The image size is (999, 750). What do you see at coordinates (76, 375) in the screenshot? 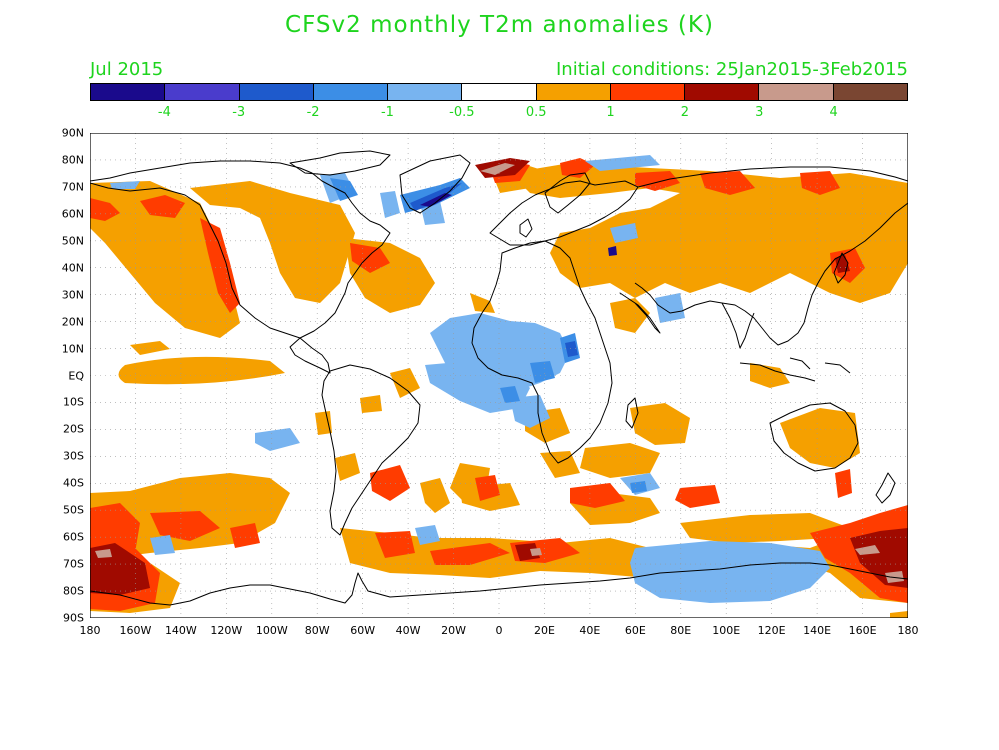
I see `latitude-label: EQ` at bounding box center [76, 375].